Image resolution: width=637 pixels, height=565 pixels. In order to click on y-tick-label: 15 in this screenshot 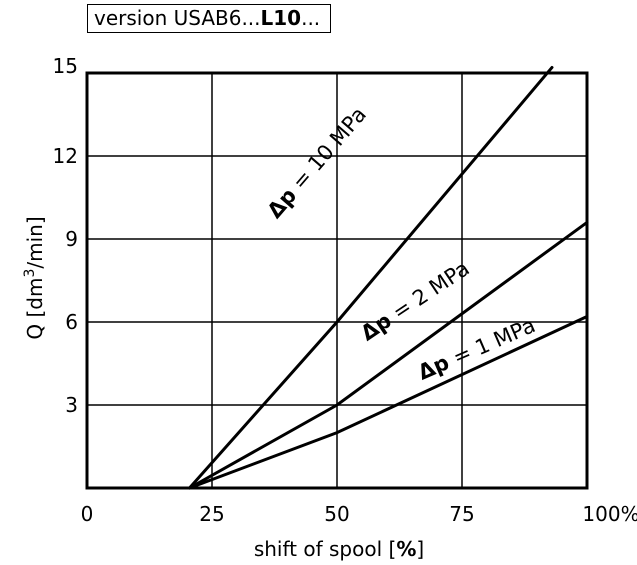, I will do `click(65, 66)`.